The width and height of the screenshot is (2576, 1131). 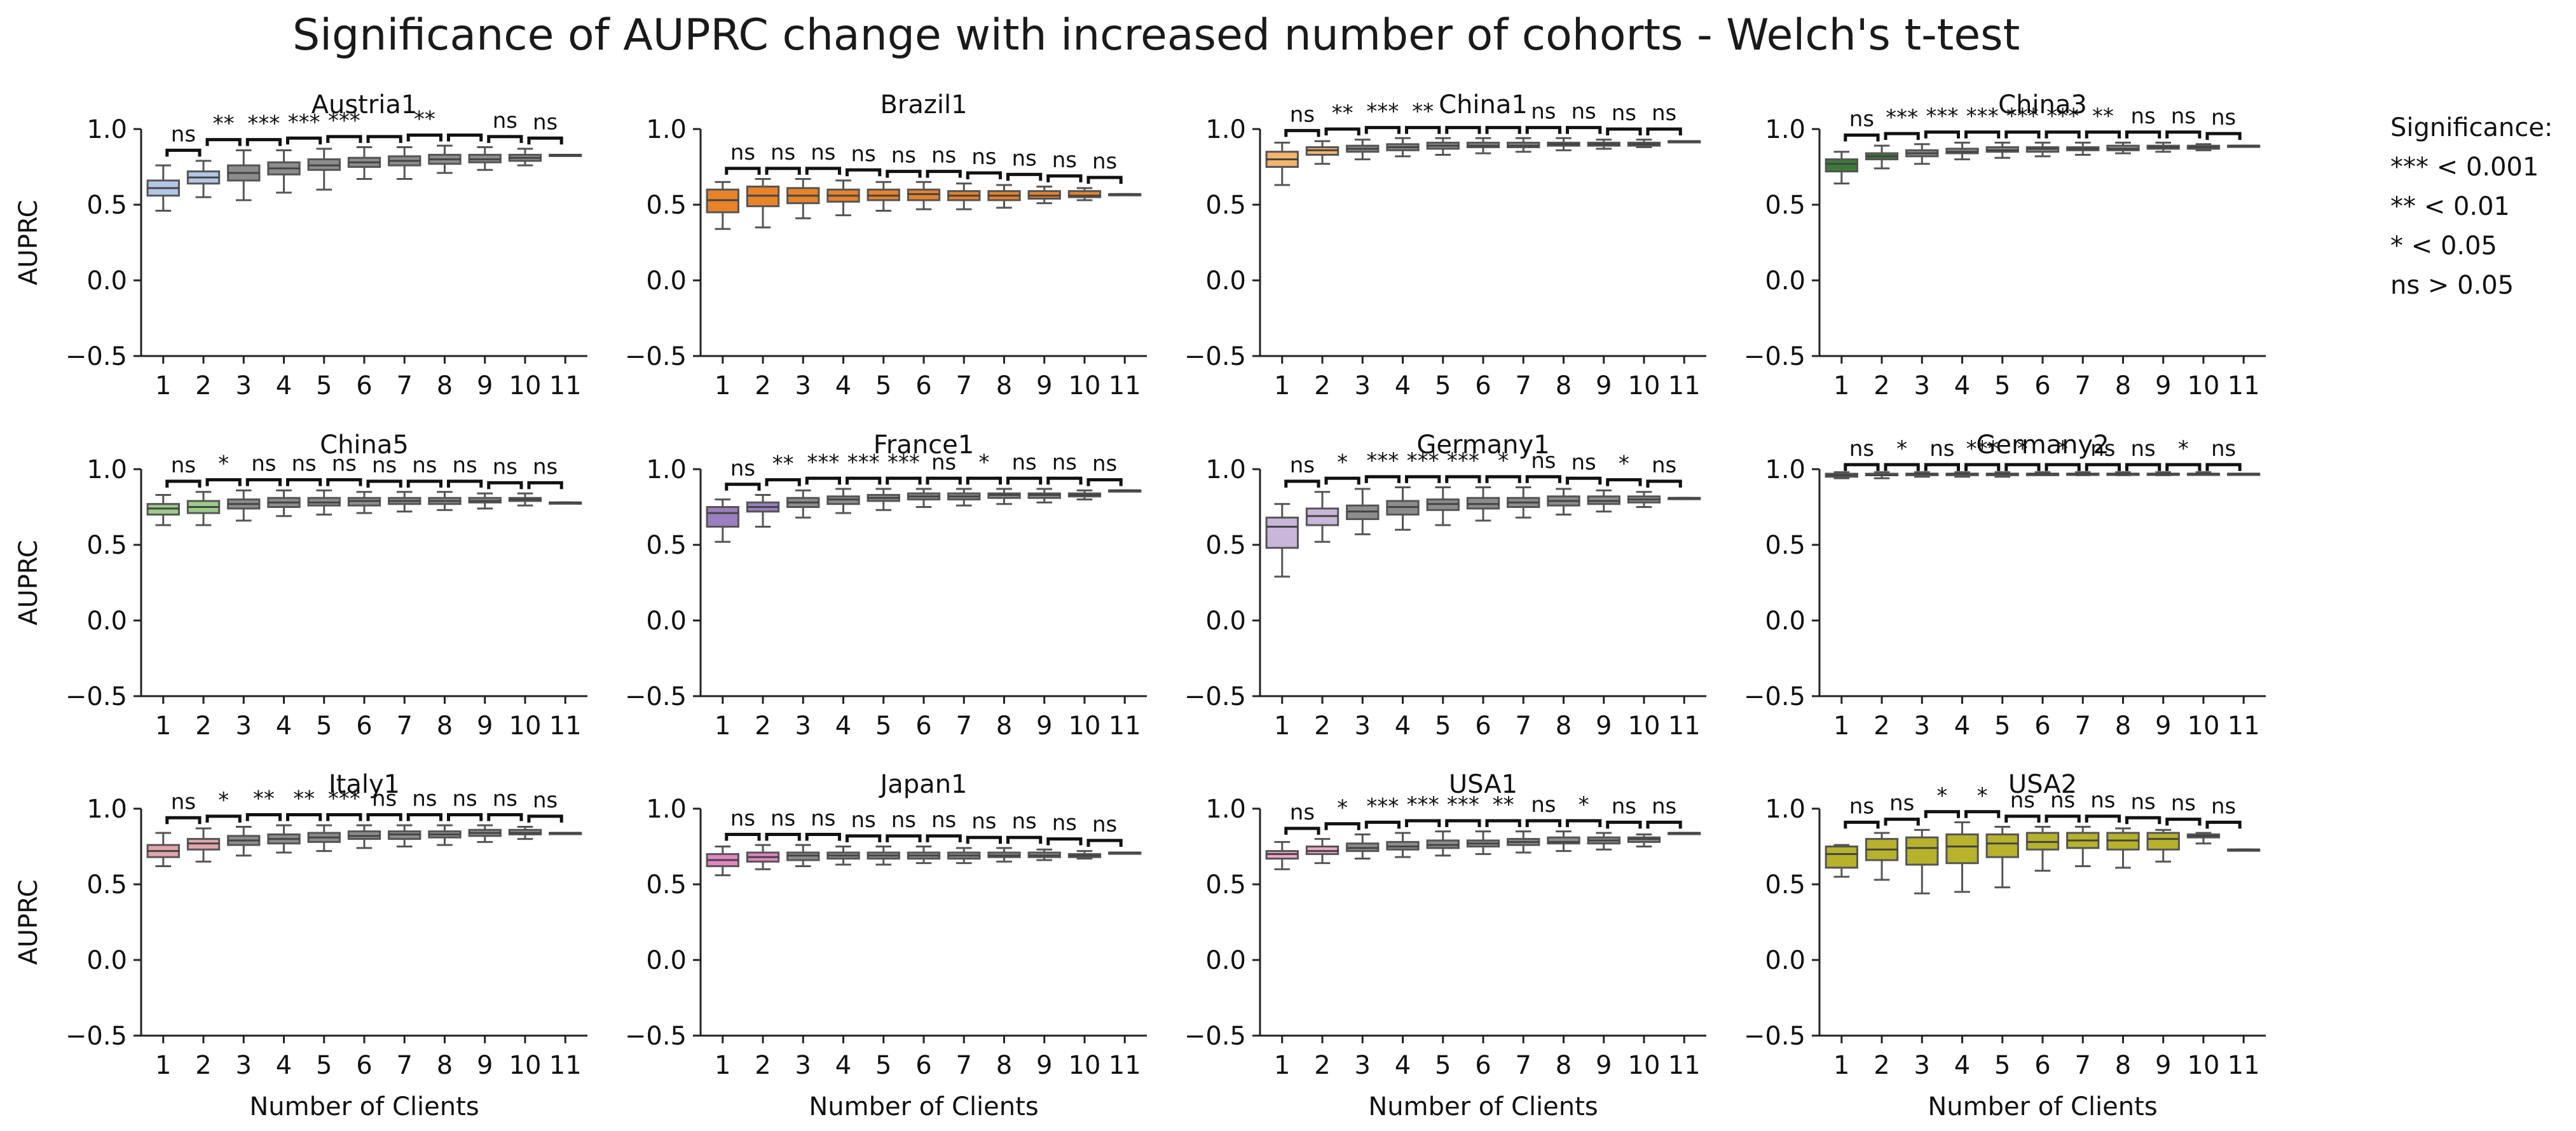 I want to click on x-tick-label-austria1: 9, so click(x=485, y=386).